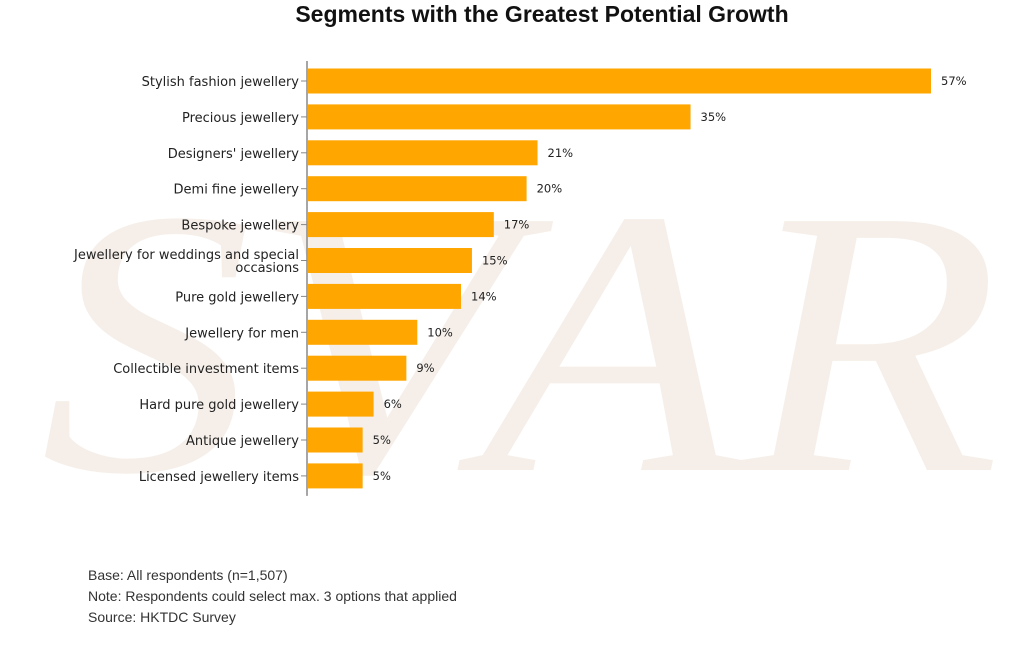 Image resolution: width=1021 pixels, height=649 pixels. I want to click on data-label: 14%, so click(484, 296).